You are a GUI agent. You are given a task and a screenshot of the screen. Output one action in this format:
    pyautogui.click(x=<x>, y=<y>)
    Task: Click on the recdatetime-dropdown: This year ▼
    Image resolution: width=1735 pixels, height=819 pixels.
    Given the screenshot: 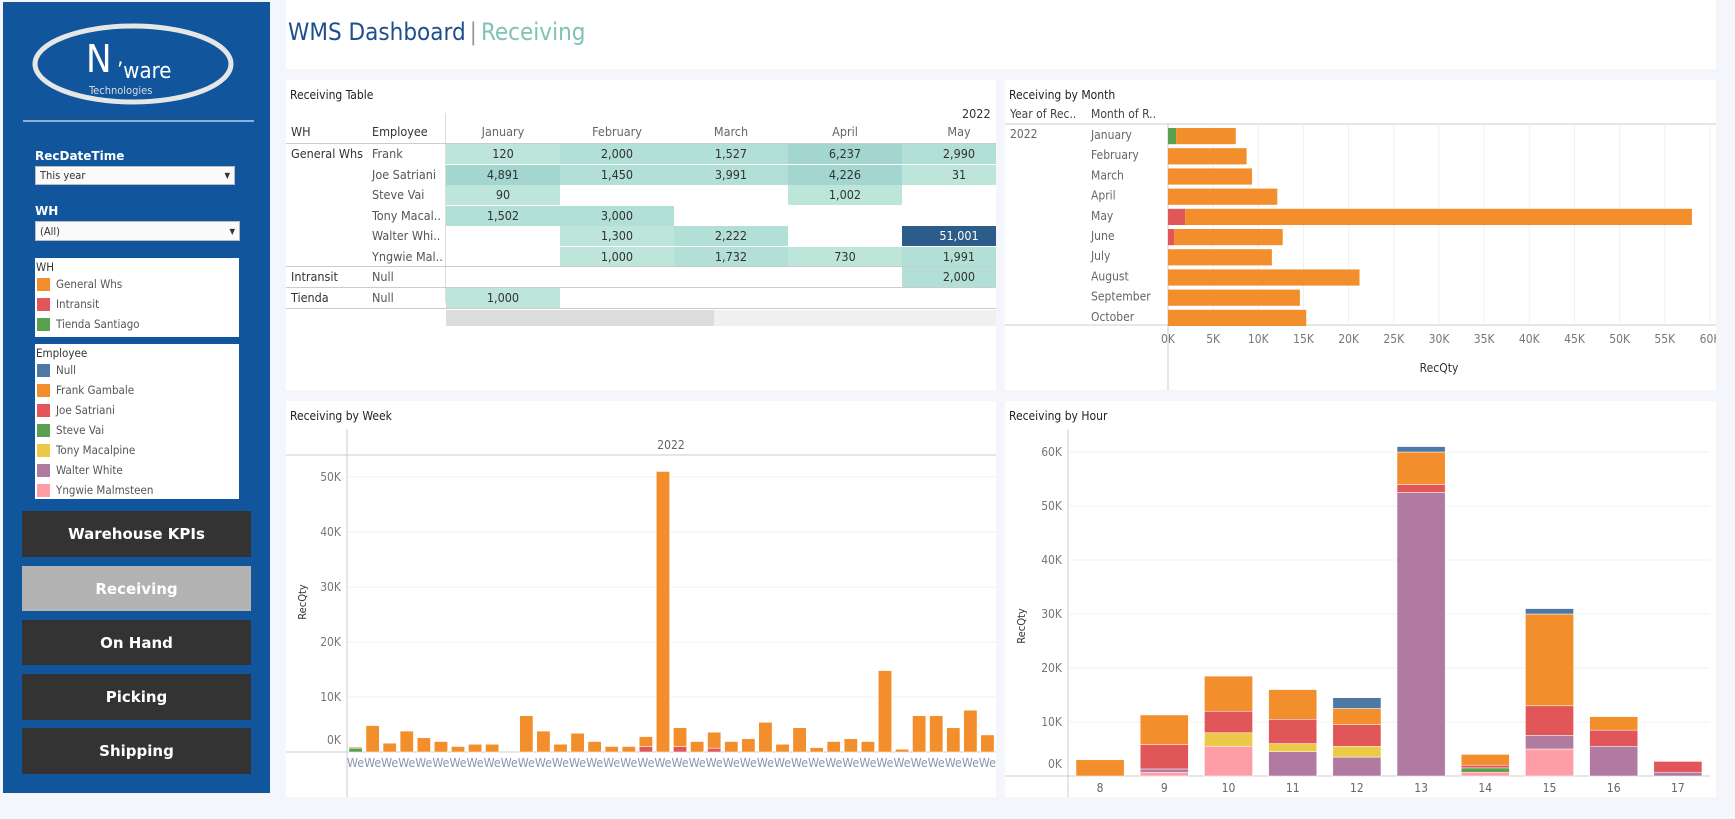 What is the action you would take?
    pyautogui.click(x=135, y=175)
    